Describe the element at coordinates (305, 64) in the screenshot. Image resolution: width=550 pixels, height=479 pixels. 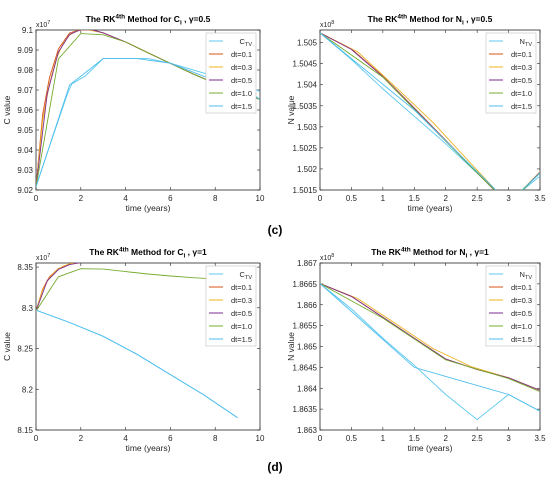
I see `y-tick-label: 1.5045` at that location.